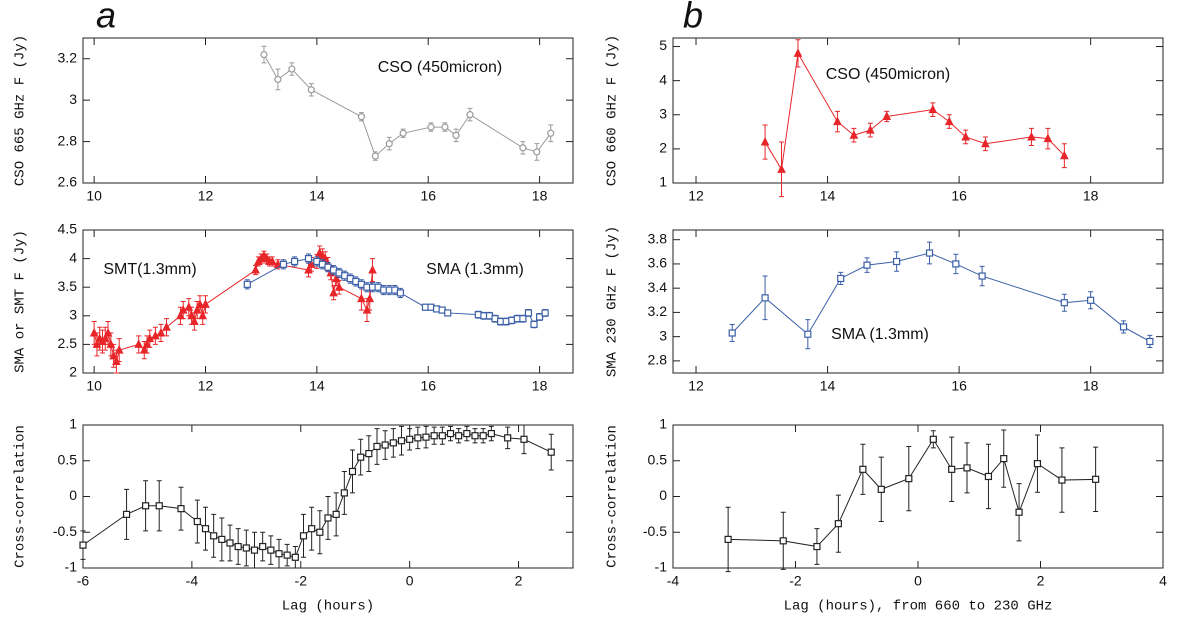 The image size is (1181, 623). What do you see at coordinates (663, 45) in the screenshot?
I see `y-tick-label: 5` at bounding box center [663, 45].